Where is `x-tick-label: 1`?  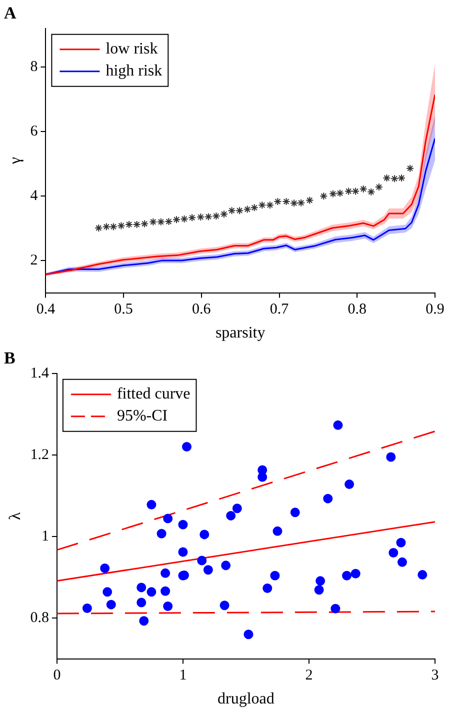 x-tick-label: 1 is located at coordinates (183, 676).